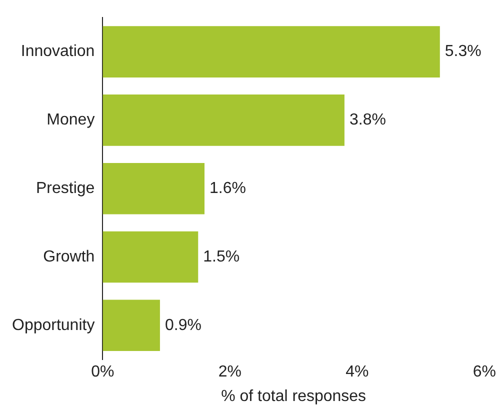  I want to click on data-label: 5.3%, so click(463, 51).